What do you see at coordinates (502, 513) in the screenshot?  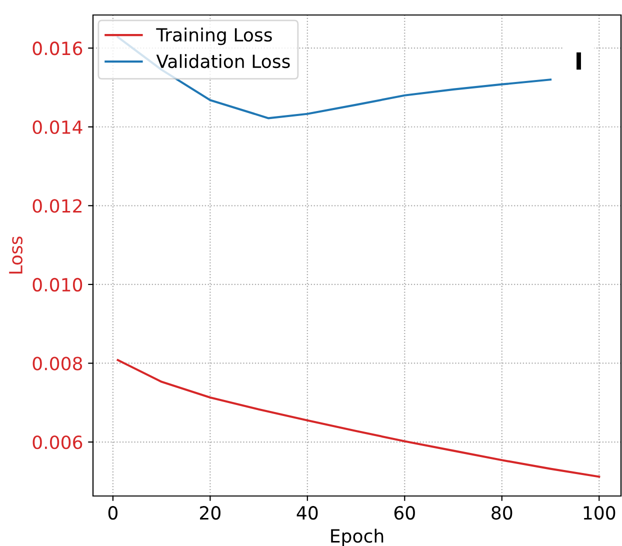 I see `x-tick-label: 80` at bounding box center [502, 513].